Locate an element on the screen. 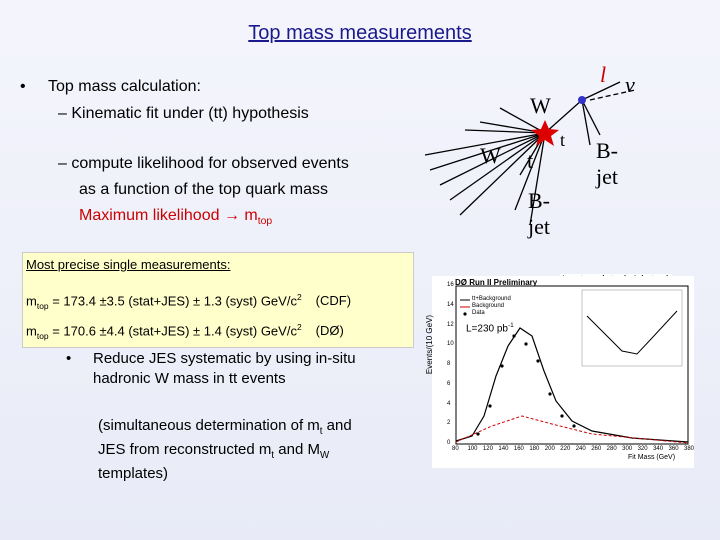 Image resolution: width=720 pixels, height=540 pixels. y-tick-label: 16 is located at coordinates (450, 285).